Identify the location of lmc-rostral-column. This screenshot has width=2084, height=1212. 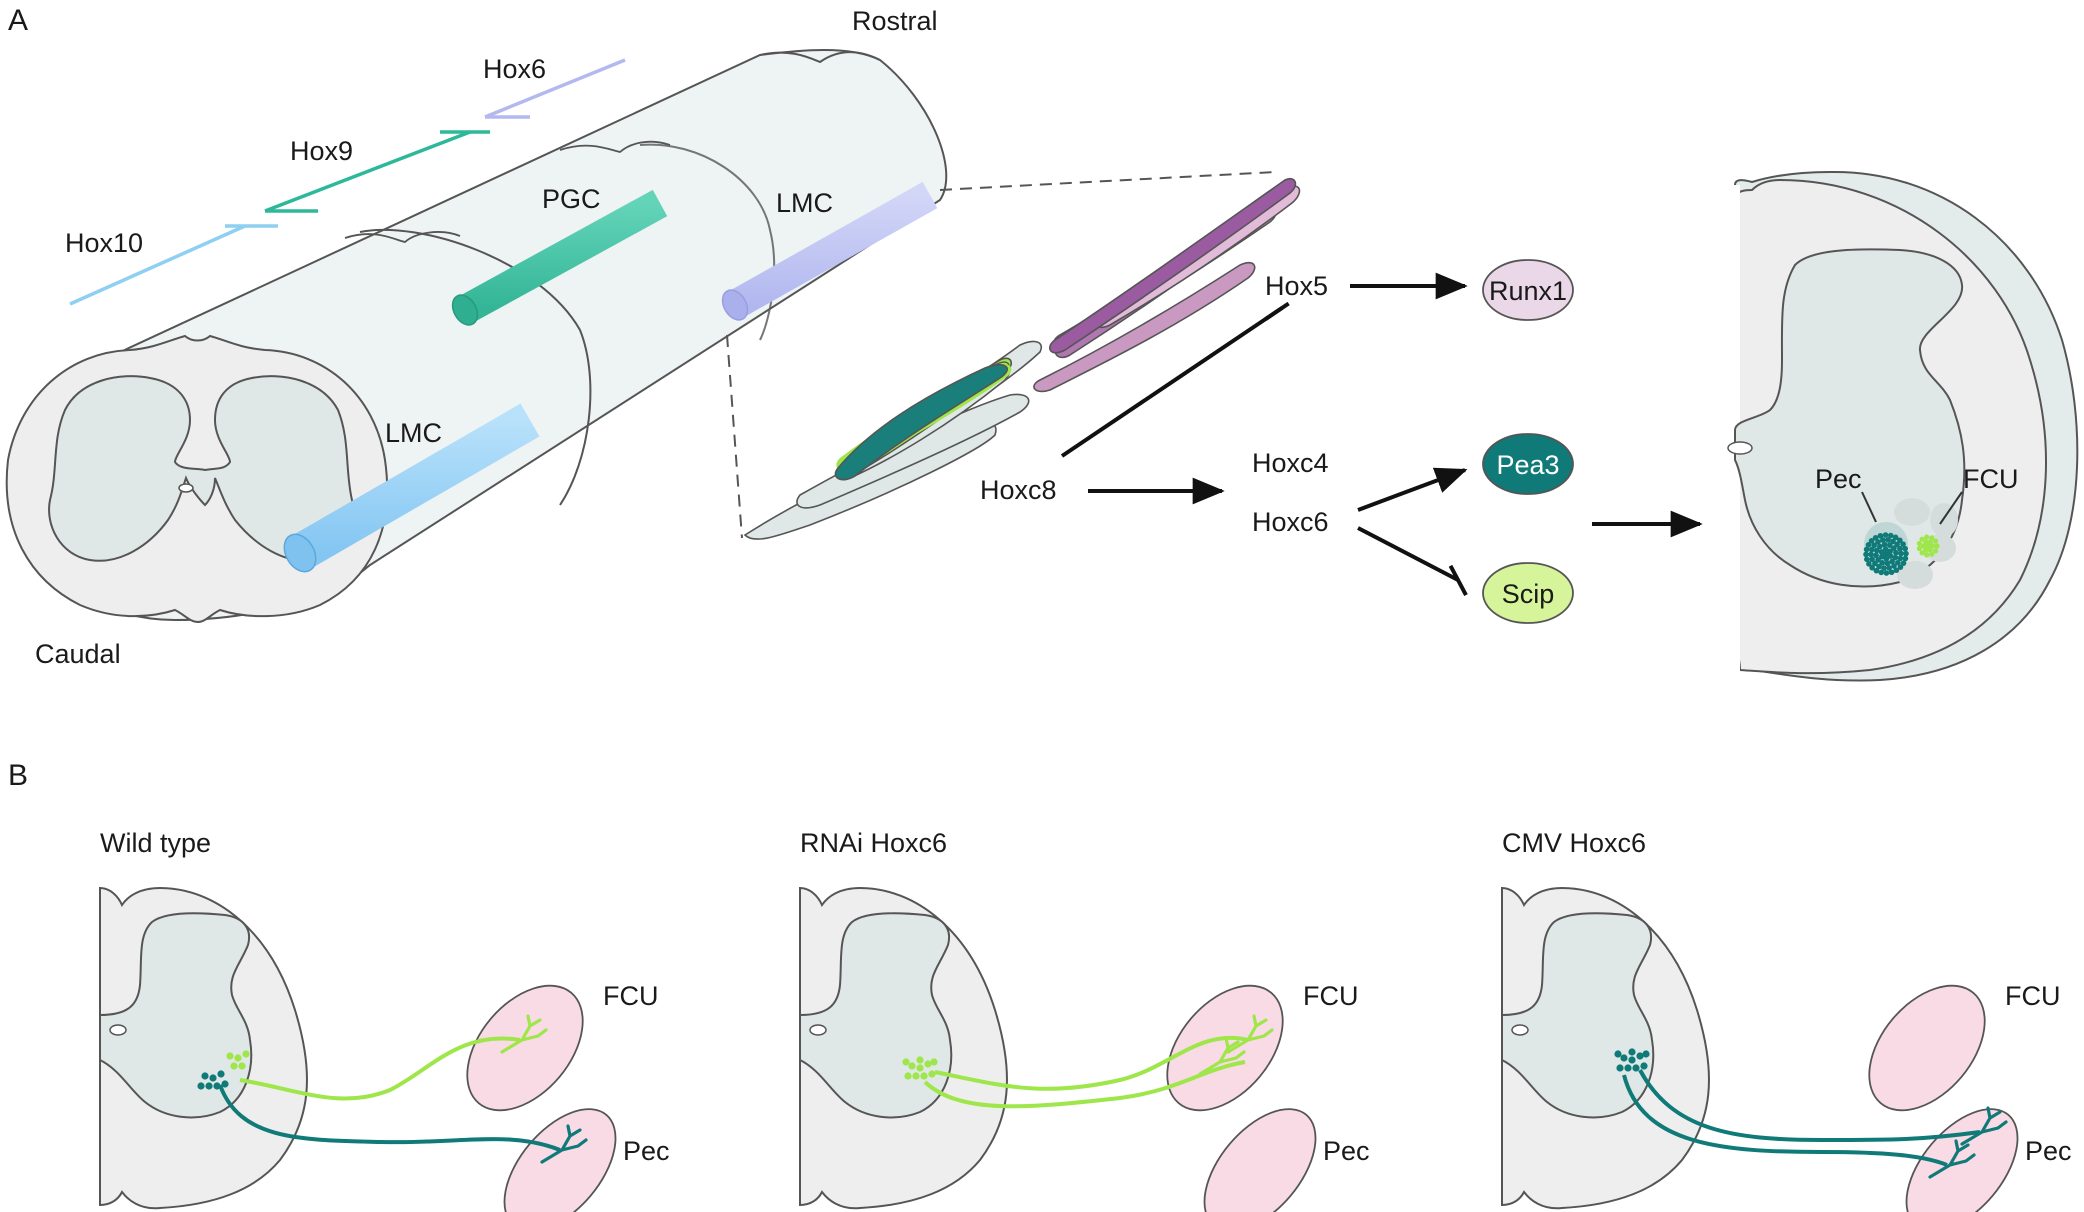
(829, 251).